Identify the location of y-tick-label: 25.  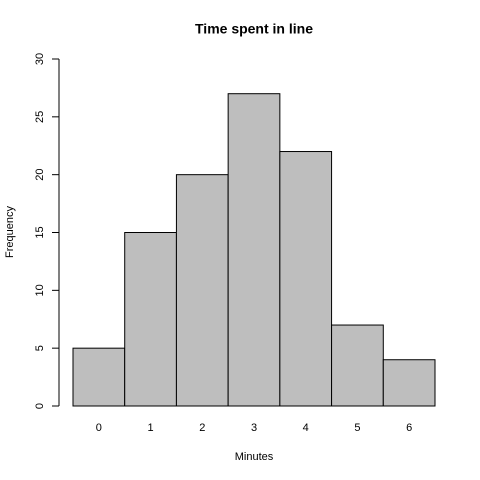
(40, 117).